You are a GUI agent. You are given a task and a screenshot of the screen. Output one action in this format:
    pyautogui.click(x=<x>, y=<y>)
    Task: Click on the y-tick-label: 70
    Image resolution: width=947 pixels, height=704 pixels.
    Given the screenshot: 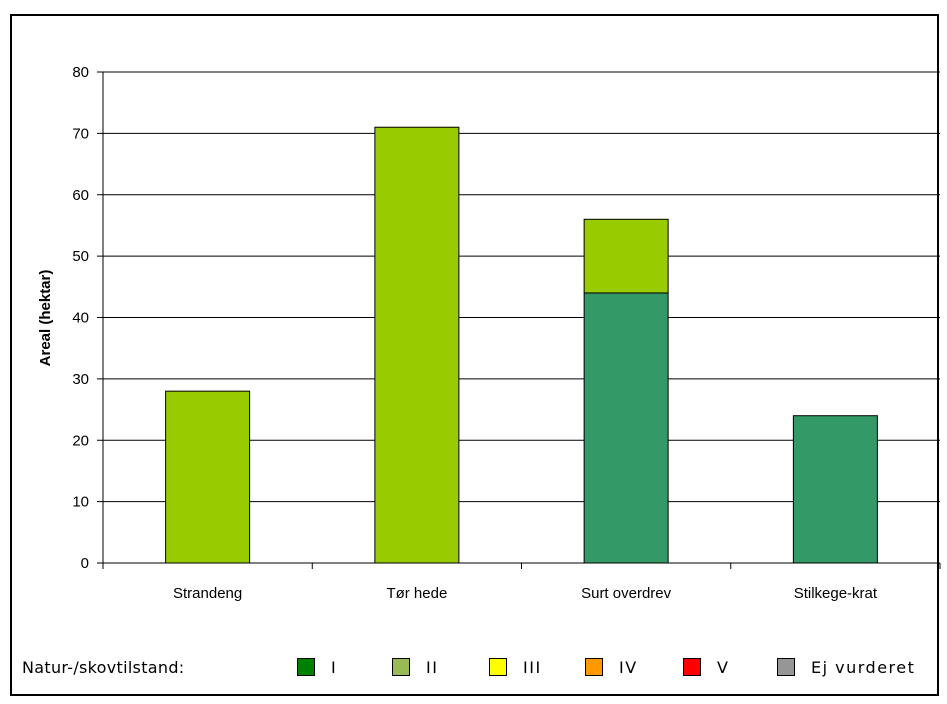 What is the action you would take?
    pyautogui.click(x=80, y=133)
    